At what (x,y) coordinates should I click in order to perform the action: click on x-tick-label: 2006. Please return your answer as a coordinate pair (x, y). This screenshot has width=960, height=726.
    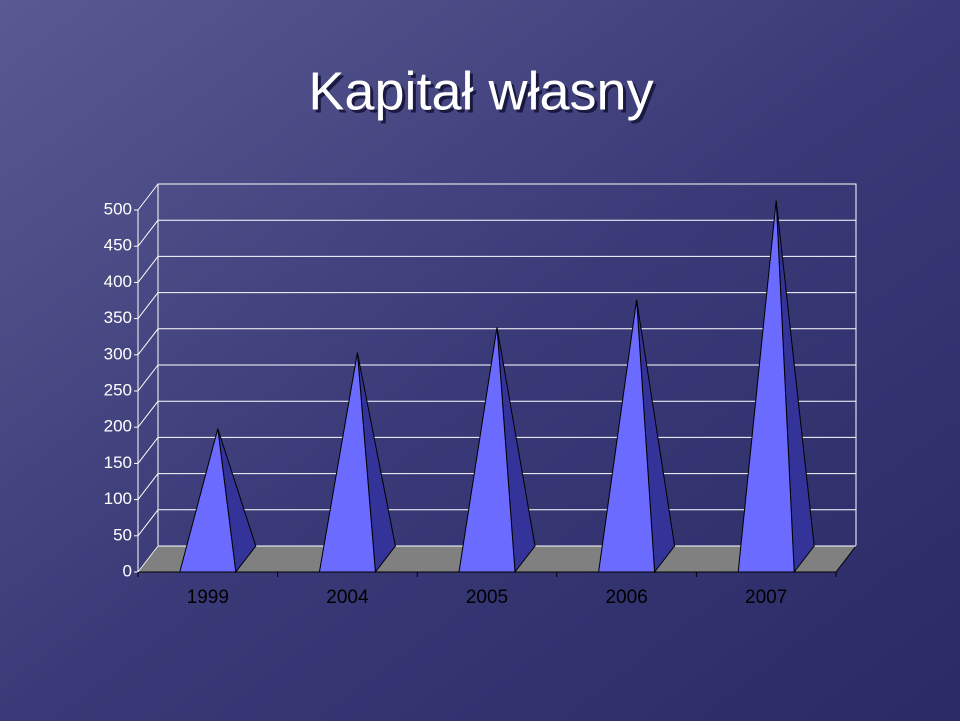
    Looking at the image, I should click on (626, 597).